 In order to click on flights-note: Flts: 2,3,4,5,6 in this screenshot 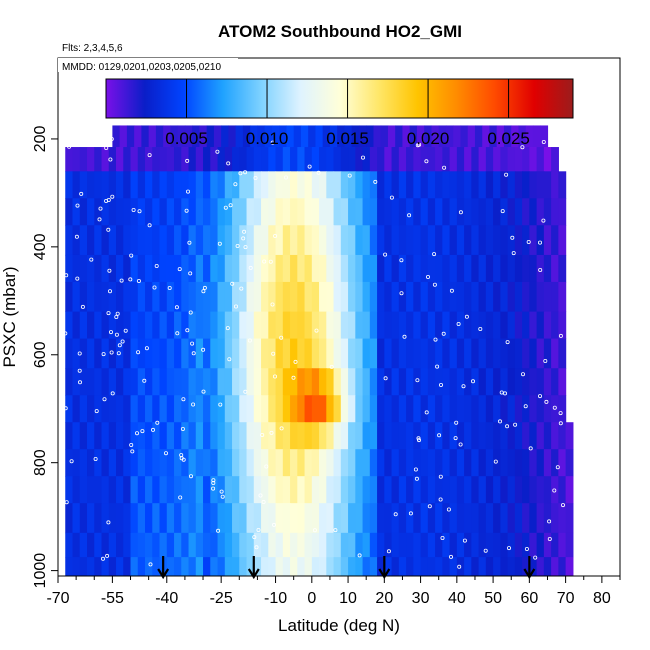, I will do `click(92, 48)`.